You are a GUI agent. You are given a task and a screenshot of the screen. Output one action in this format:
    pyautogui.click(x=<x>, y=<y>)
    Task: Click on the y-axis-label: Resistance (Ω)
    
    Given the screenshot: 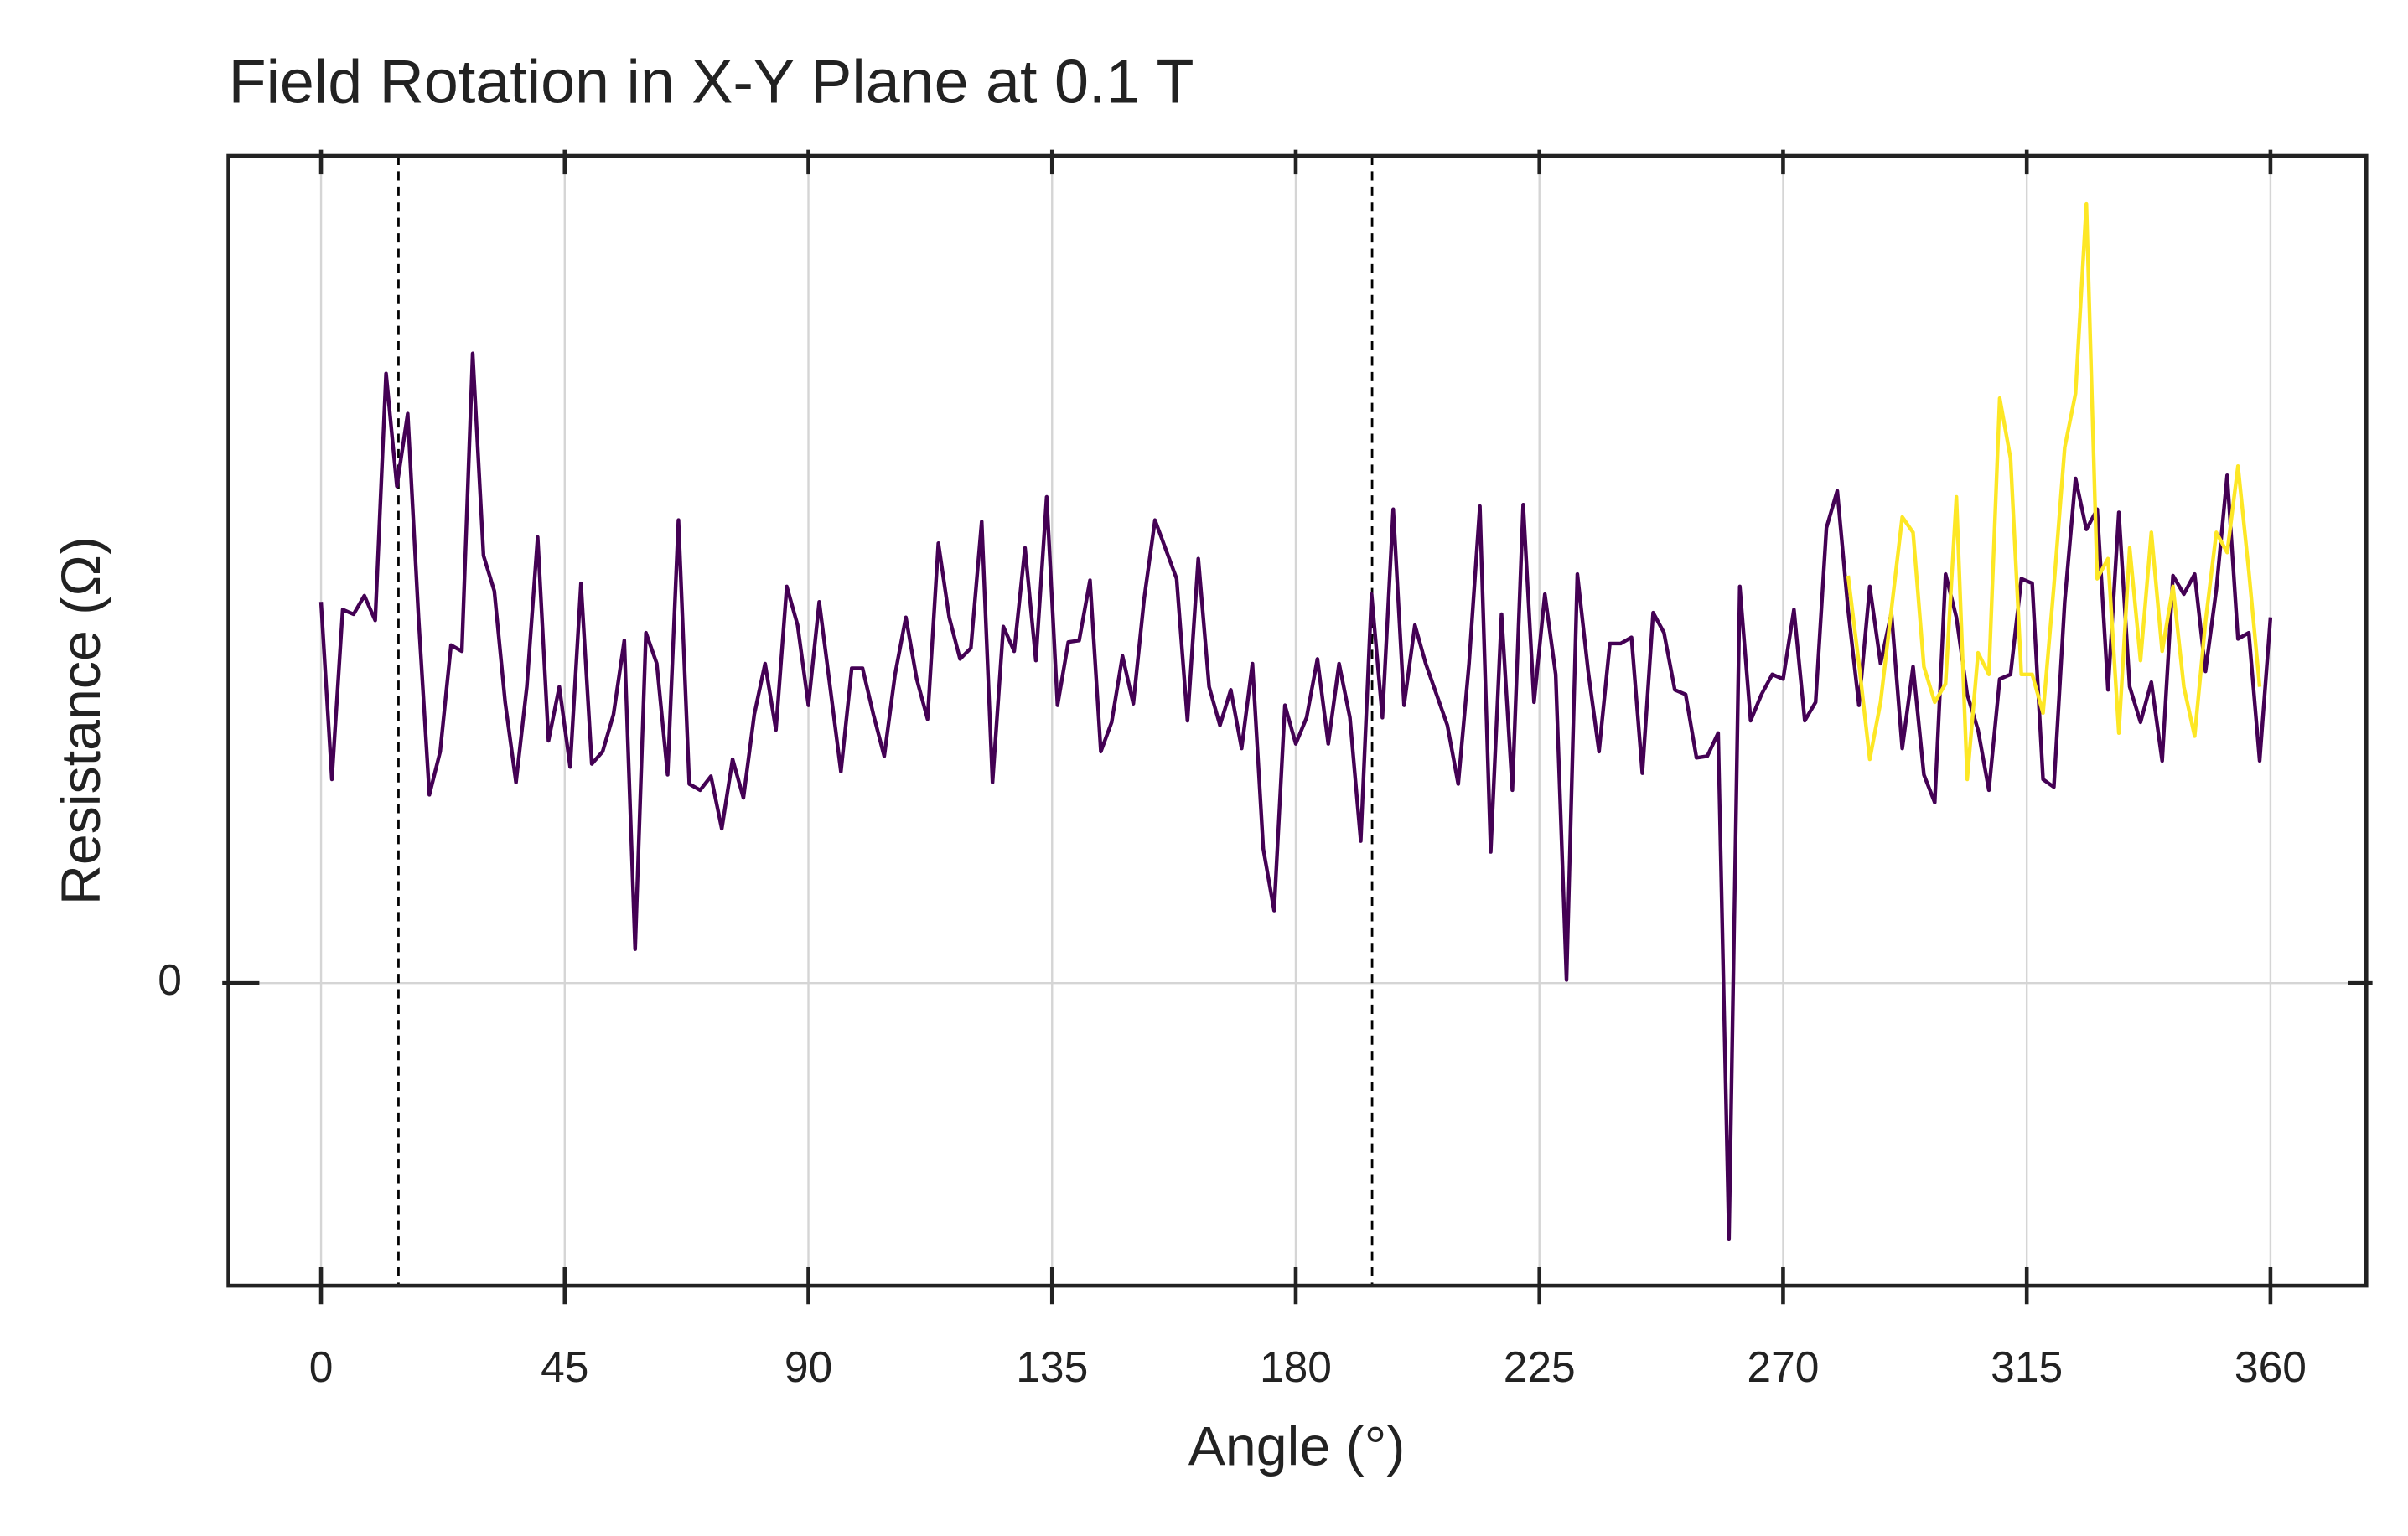 What is the action you would take?
    pyautogui.click(x=81, y=720)
    